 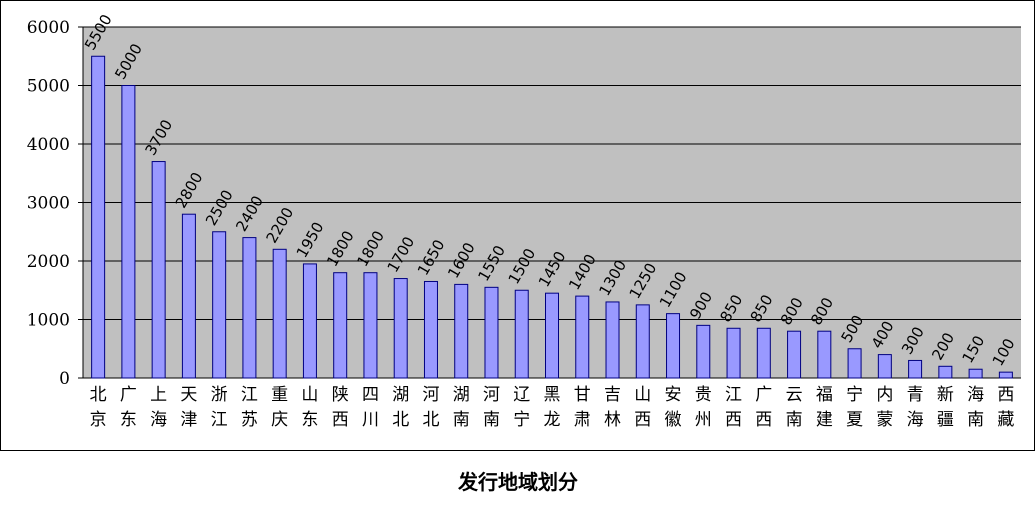 I want to click on x-tick-label: 山东, so click(x=309, y=407).